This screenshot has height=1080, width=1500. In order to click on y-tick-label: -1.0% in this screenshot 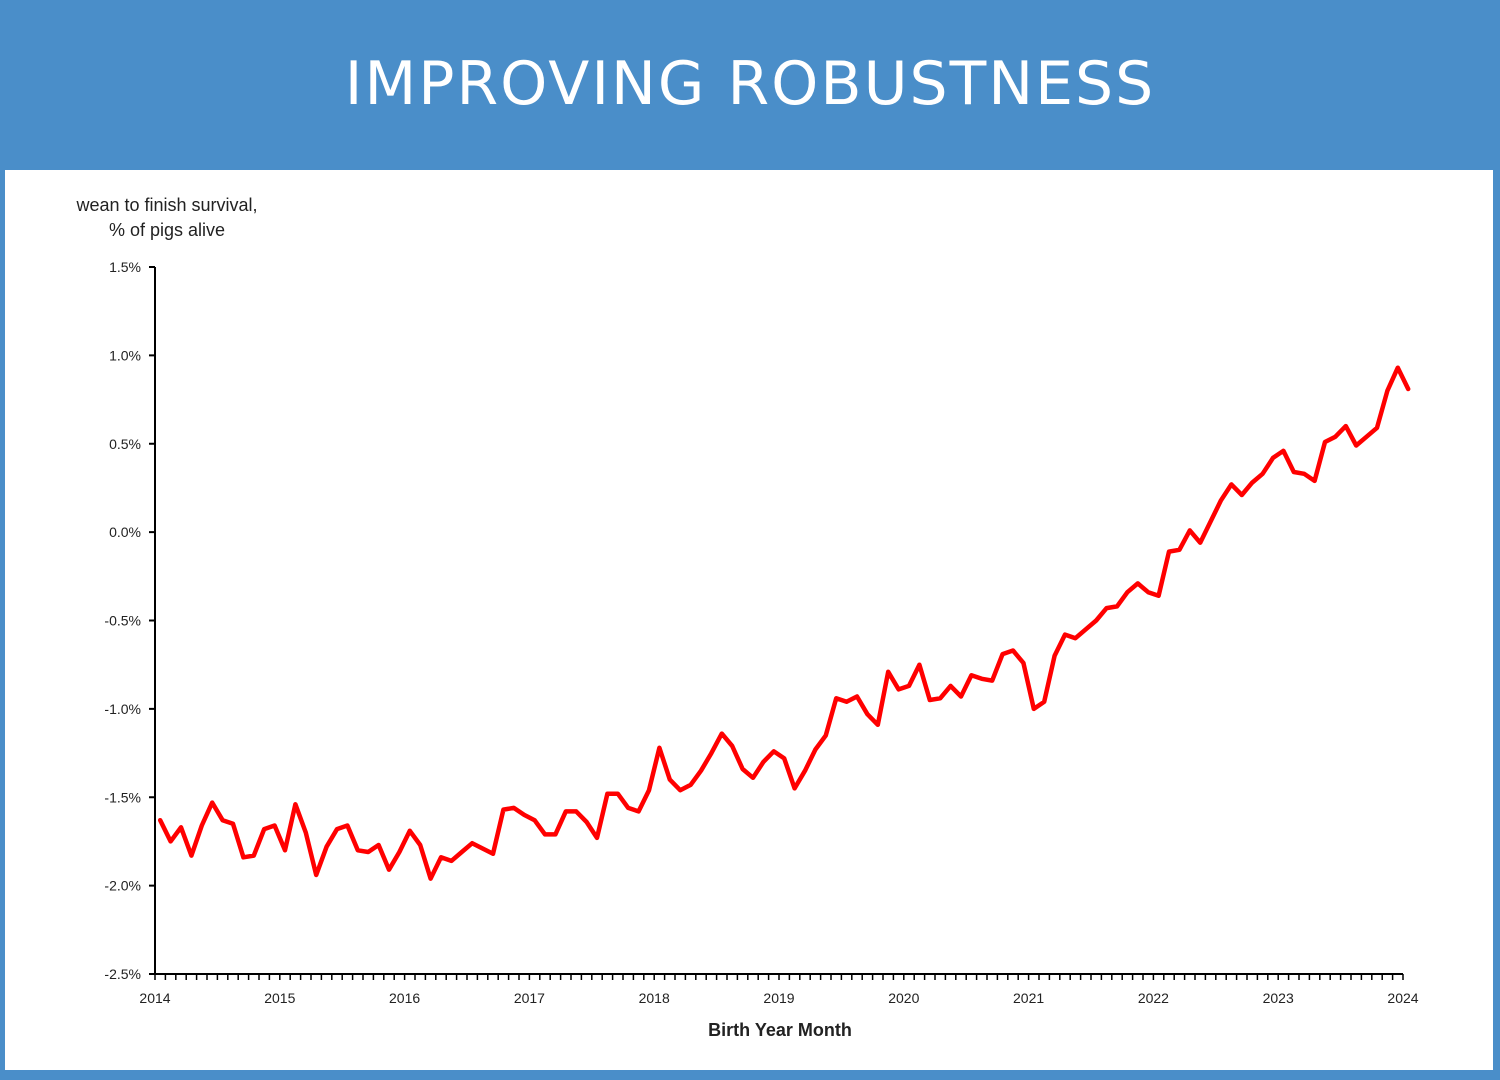, I will do `click(122, 709)`.